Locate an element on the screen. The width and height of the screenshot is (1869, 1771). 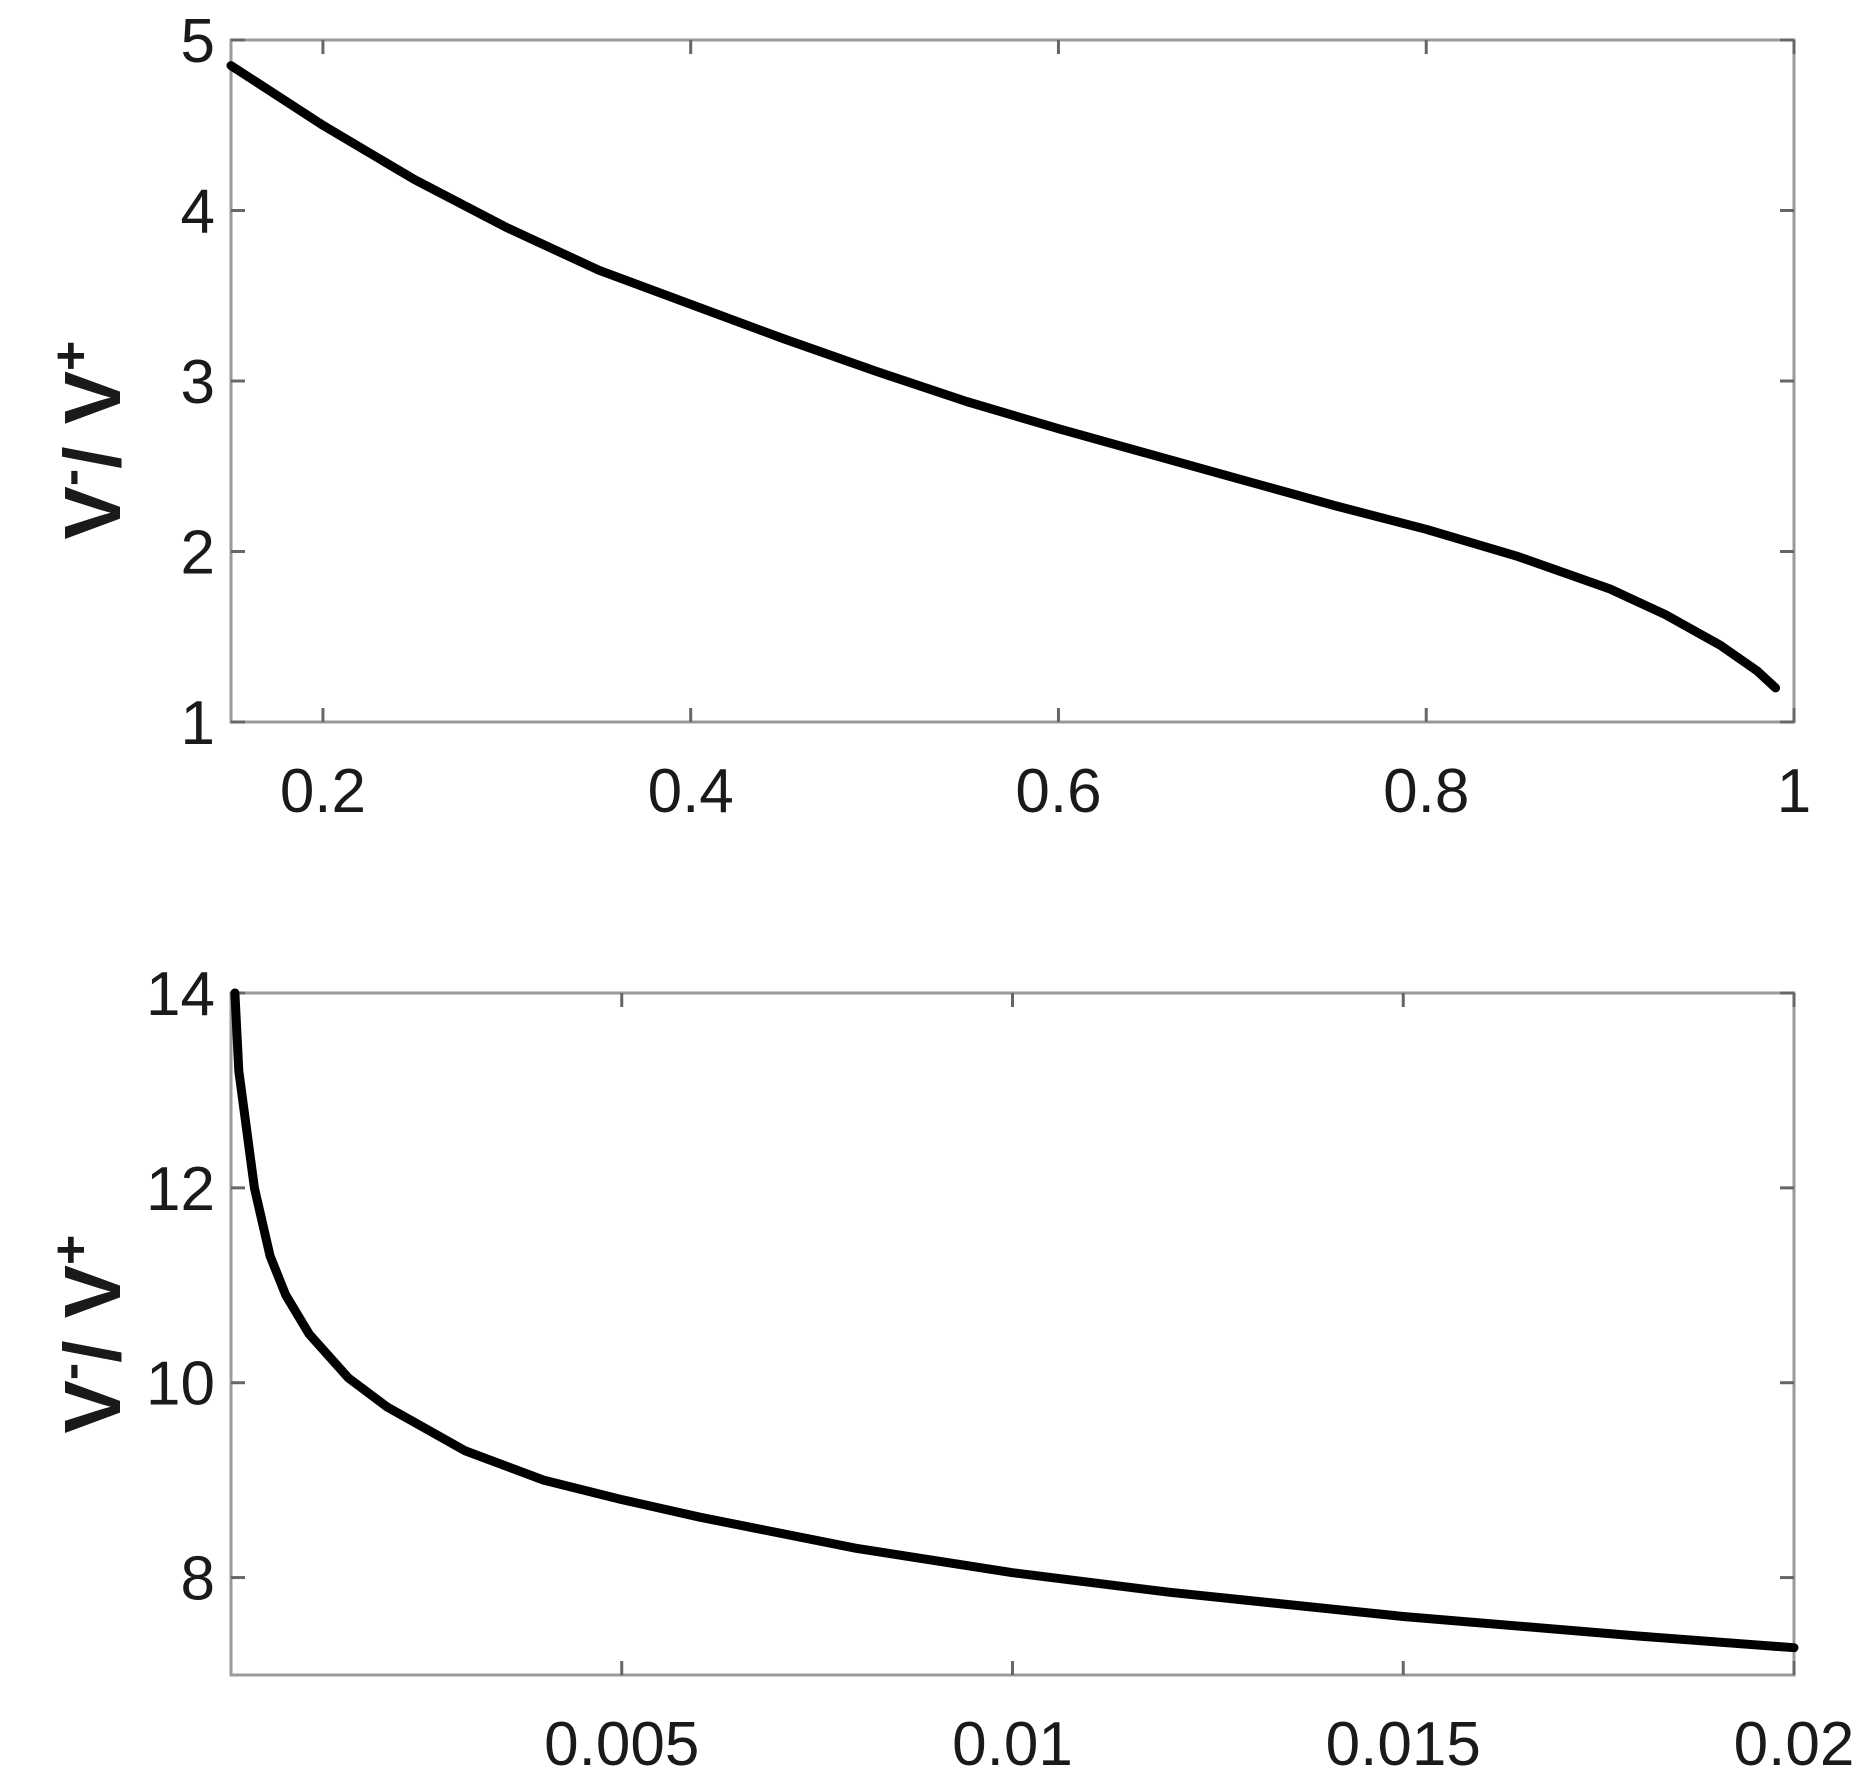
x-tick-label: 0.02 is located at coordinates (1794, 1740).